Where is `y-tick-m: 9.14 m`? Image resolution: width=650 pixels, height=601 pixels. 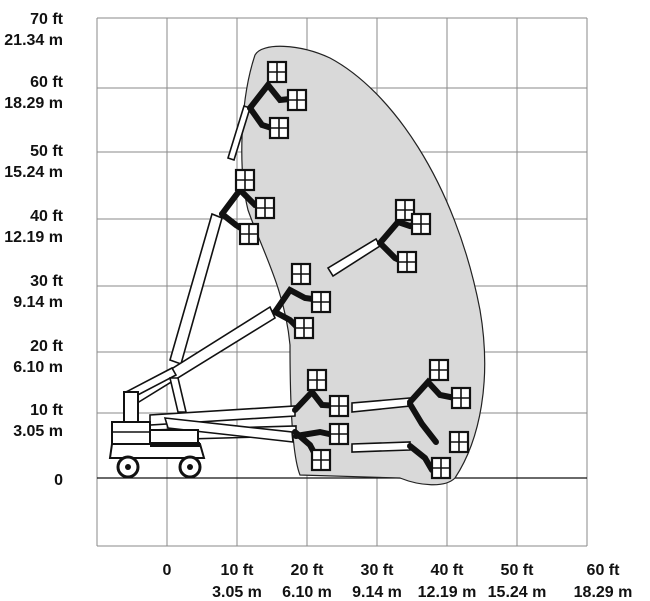 y-tick-m: 9.14 m is located at coordinates (38, 302).